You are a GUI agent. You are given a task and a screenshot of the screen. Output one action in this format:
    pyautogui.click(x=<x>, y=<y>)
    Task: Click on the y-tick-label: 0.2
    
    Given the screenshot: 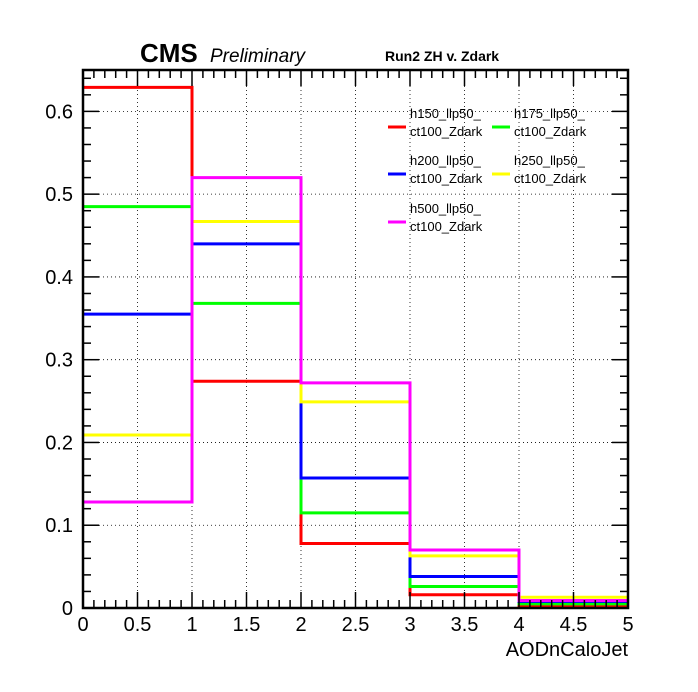 What is the action you would take?
    pyautogui.click(x=59, y=443)
    